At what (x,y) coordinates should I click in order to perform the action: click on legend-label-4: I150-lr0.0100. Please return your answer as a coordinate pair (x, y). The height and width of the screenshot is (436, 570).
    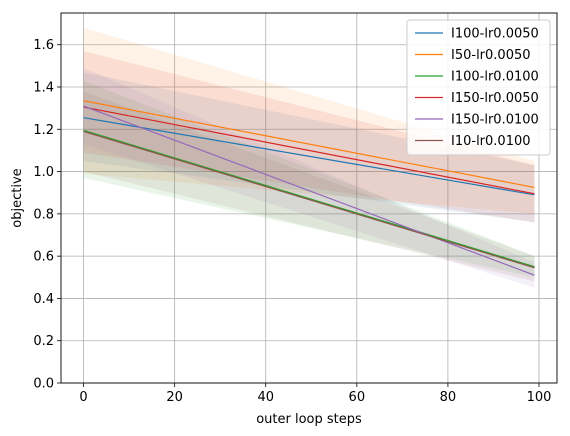
    Looking at the image, I should click on (495, 120).